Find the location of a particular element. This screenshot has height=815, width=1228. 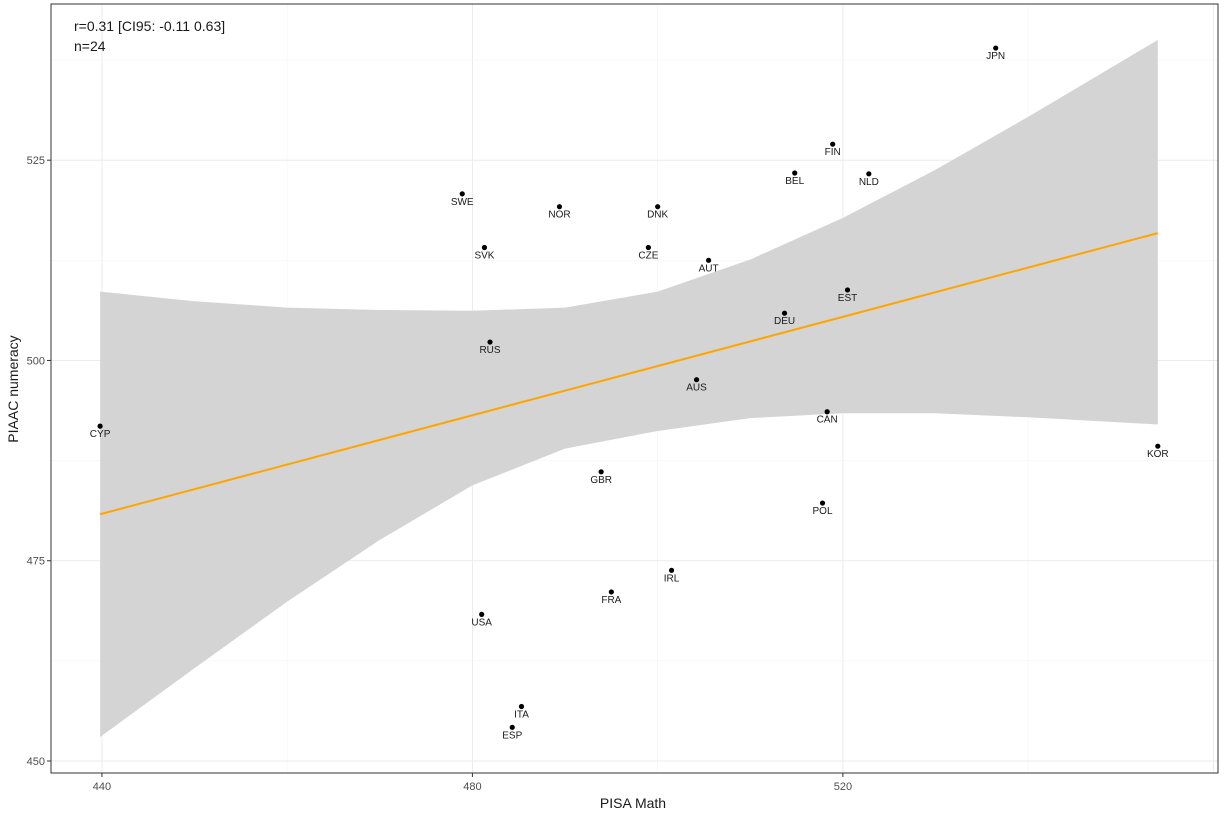

point-label: POL is located at coordinates (823, 511).